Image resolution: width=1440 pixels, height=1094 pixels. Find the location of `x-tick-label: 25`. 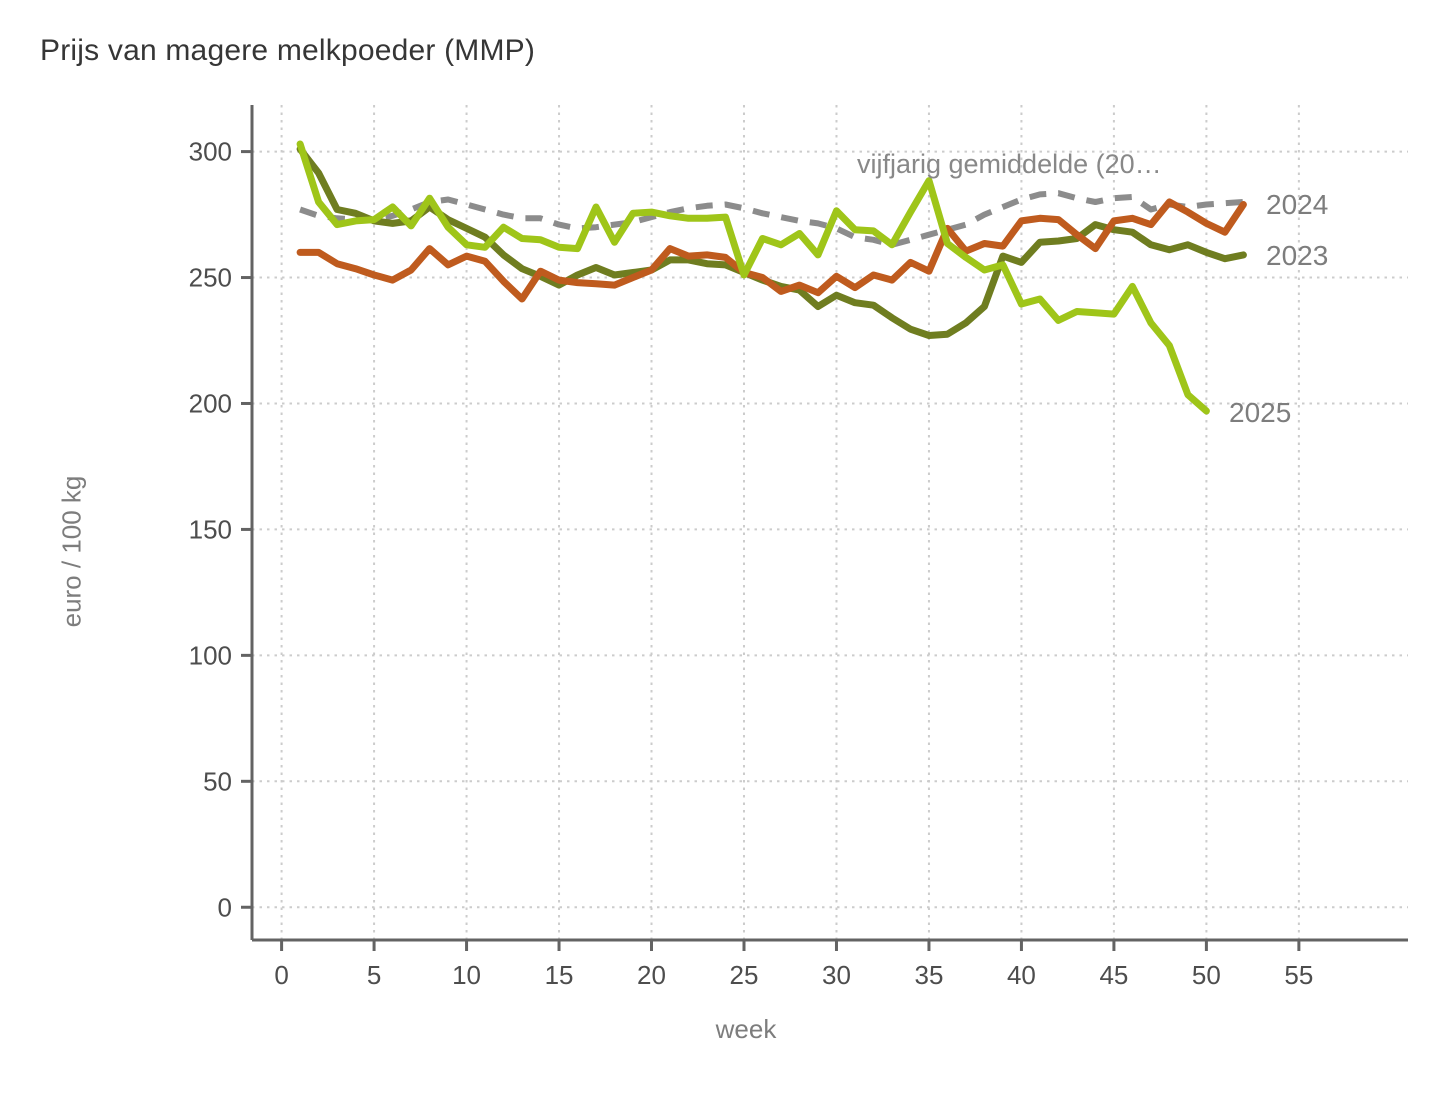

x-tick-label: 25 is located at coordinates (744, 975).